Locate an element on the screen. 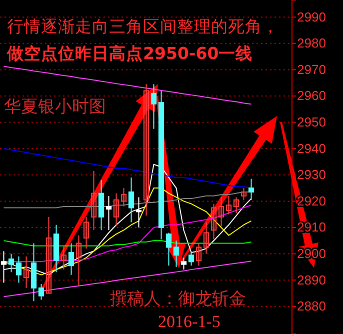 This screenshot has height=334, width=343. y-tick-label: 2980 is located at coordinates (311, 43).